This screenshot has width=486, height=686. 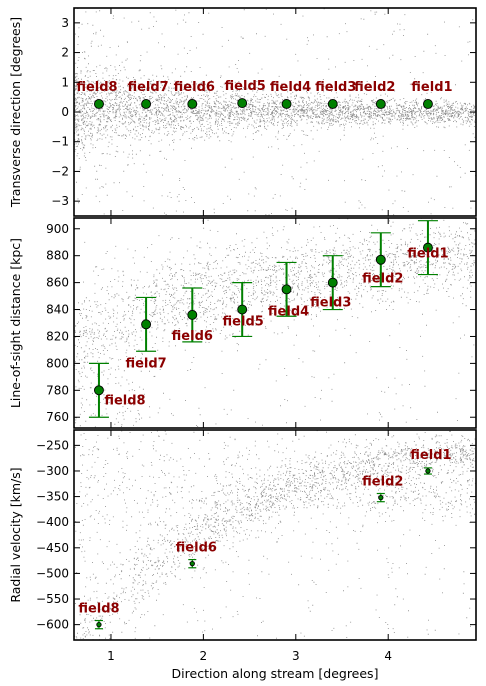 I want to click on y-tick-label: −1, so click(x=60, y=142).